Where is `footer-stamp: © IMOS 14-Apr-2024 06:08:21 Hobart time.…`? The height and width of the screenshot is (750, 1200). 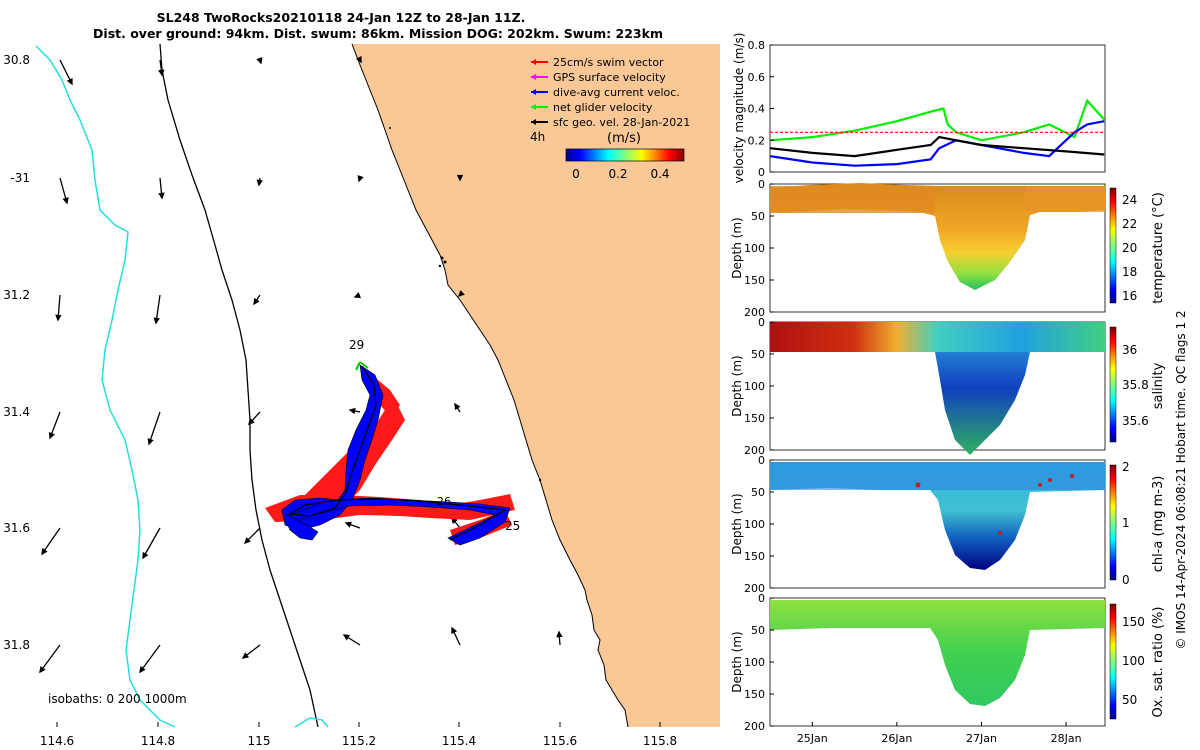 footer-stamp: © IMOS 14-Apr-2024 06:08:21 Hobart time.… is located at coordinates (1181, 479).